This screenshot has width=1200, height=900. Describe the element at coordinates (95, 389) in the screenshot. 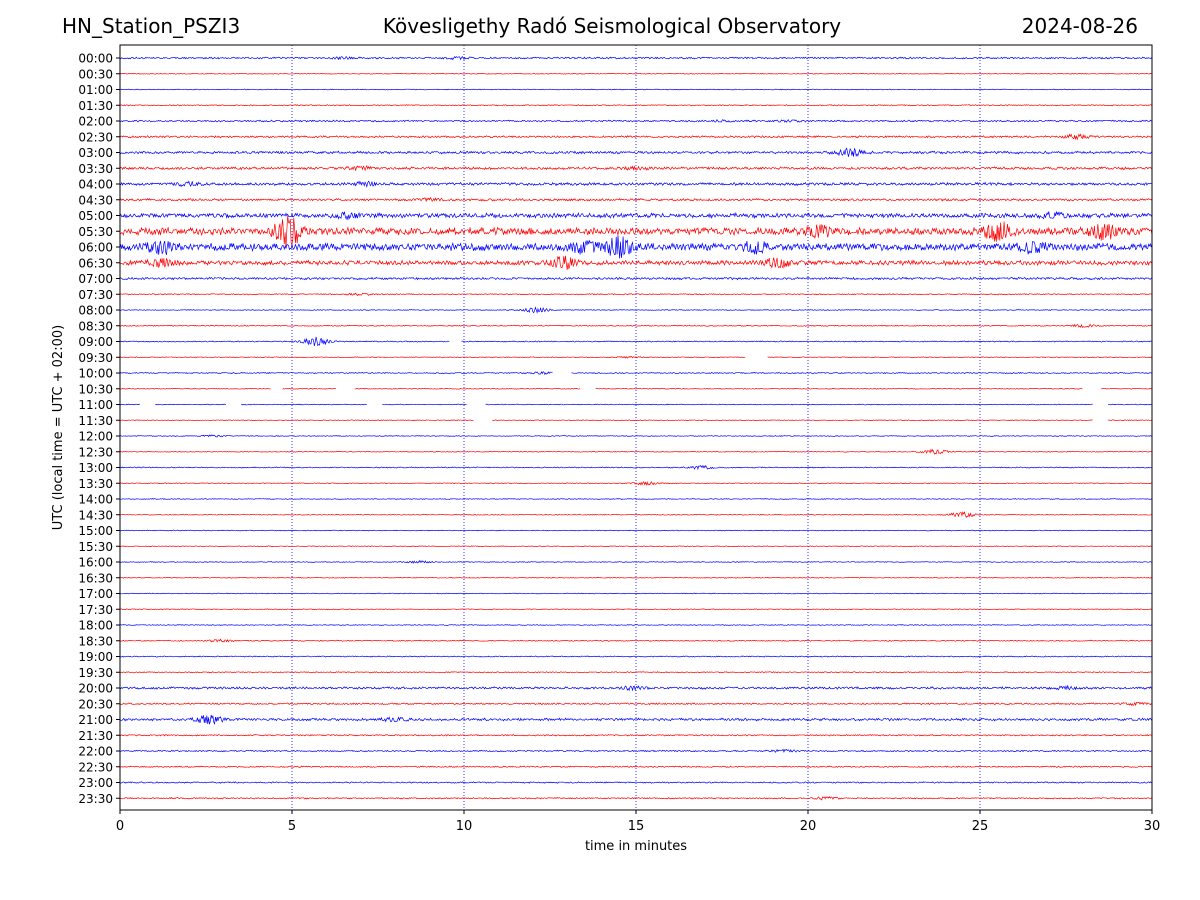

I see `y-tick-label: 10:30` at that location.